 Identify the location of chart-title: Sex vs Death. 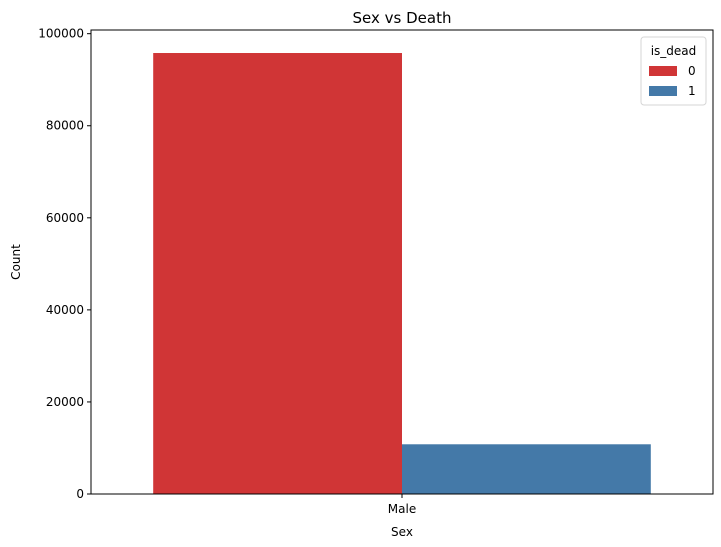
(402, 18).